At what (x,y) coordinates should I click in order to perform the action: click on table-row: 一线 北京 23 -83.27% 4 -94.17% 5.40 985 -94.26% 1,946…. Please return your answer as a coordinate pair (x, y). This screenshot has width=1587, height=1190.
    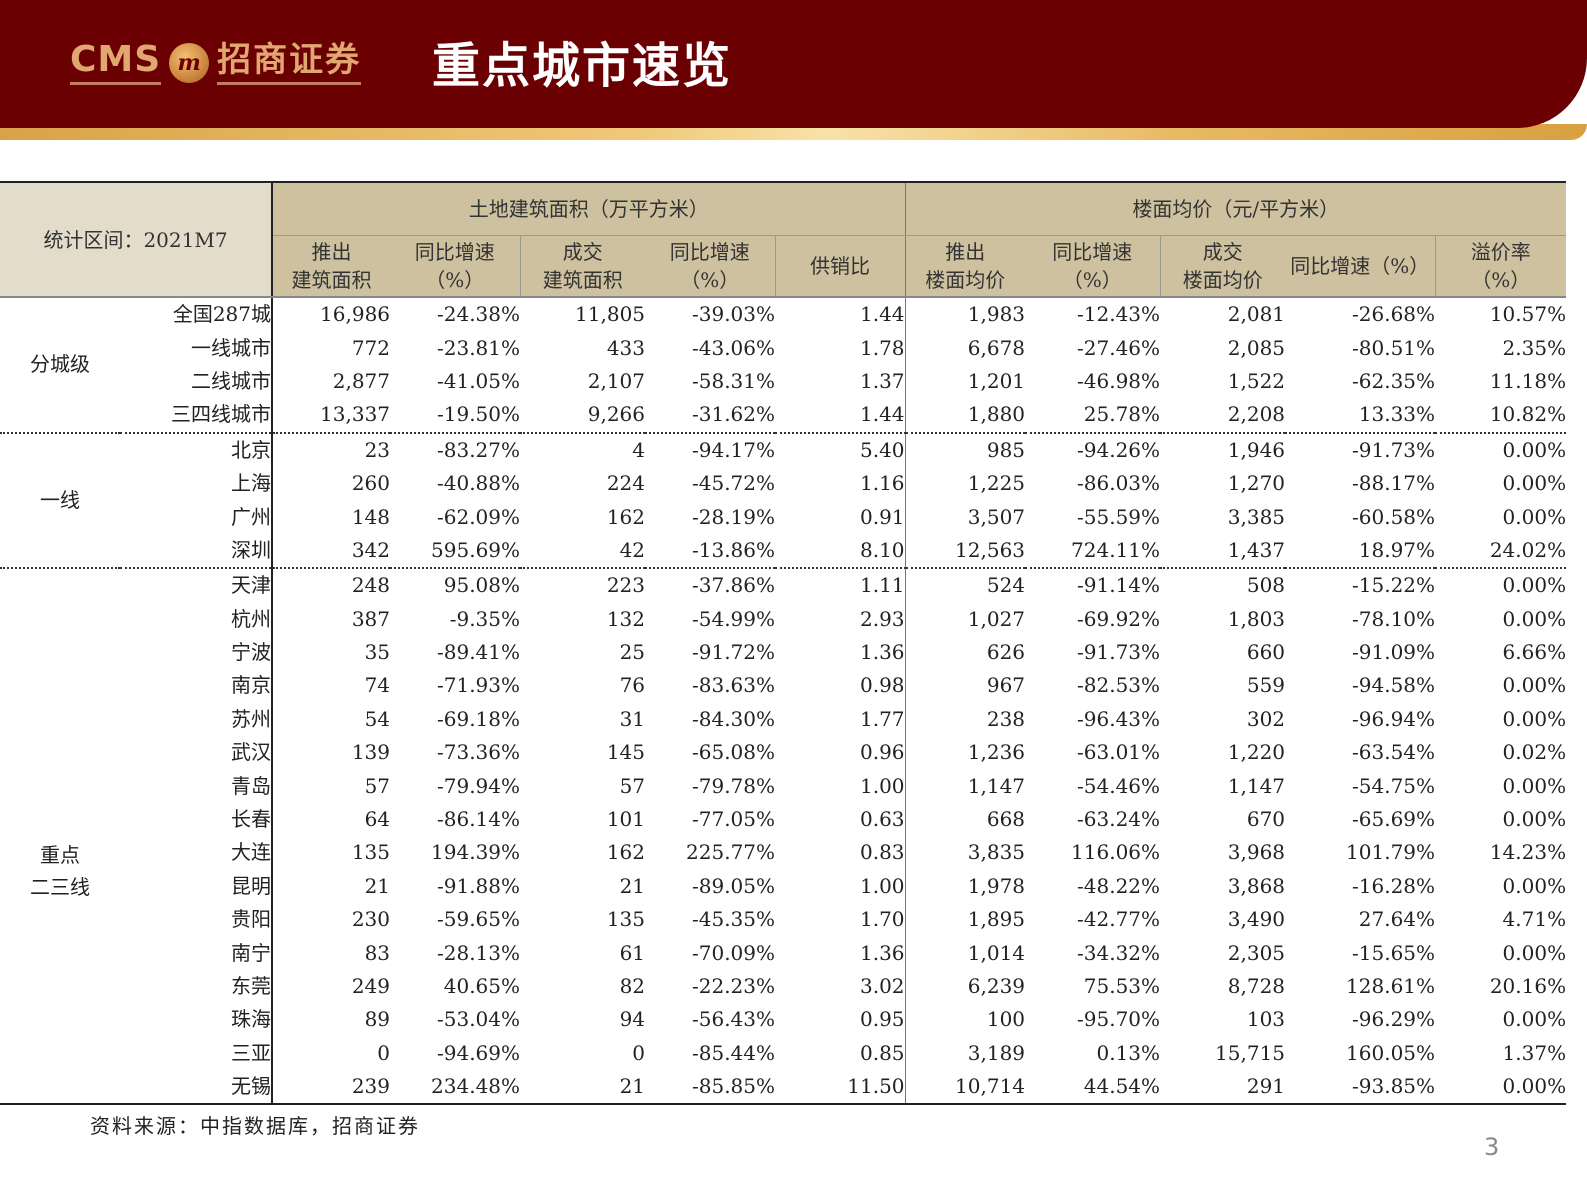
    Looking at the image, I should click on (783, 501).